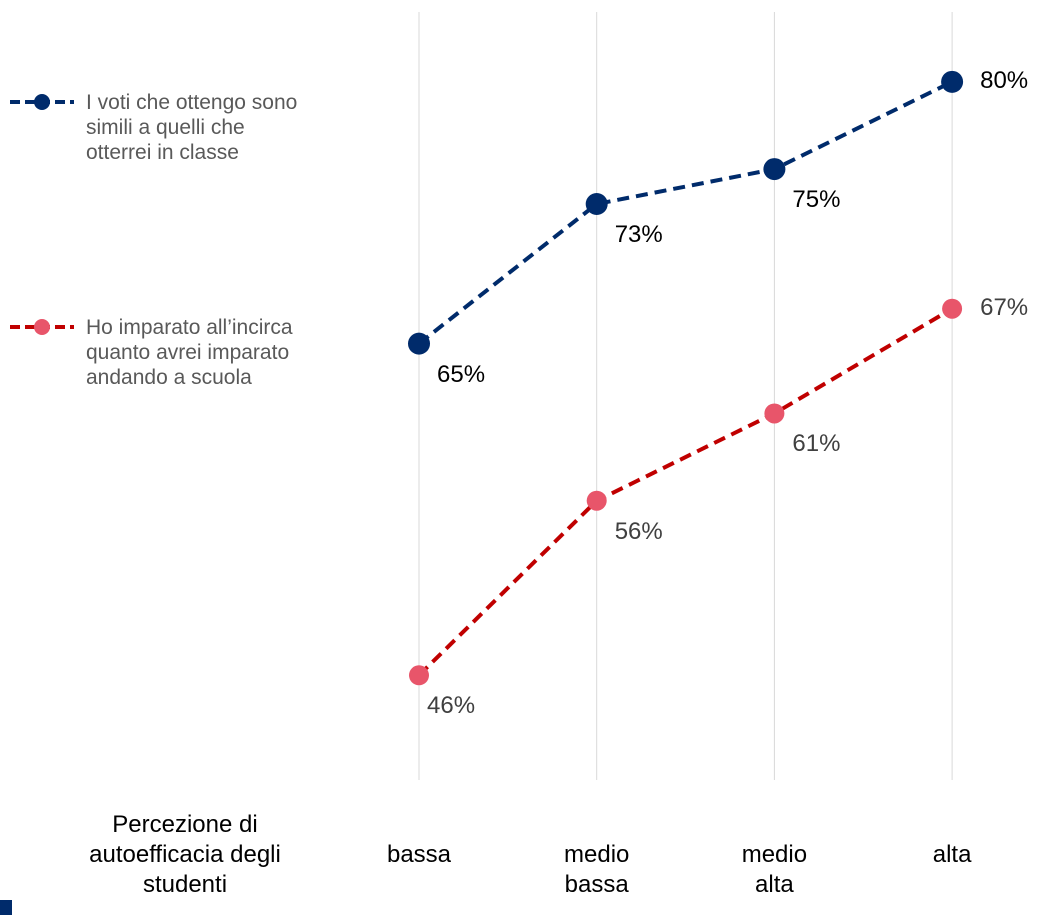 This screenshot has width=1049, height=915. What do you see at coordinates (6, 907) in the screenshot?
I see `corner-decoration` at bounding box center [6, 907].